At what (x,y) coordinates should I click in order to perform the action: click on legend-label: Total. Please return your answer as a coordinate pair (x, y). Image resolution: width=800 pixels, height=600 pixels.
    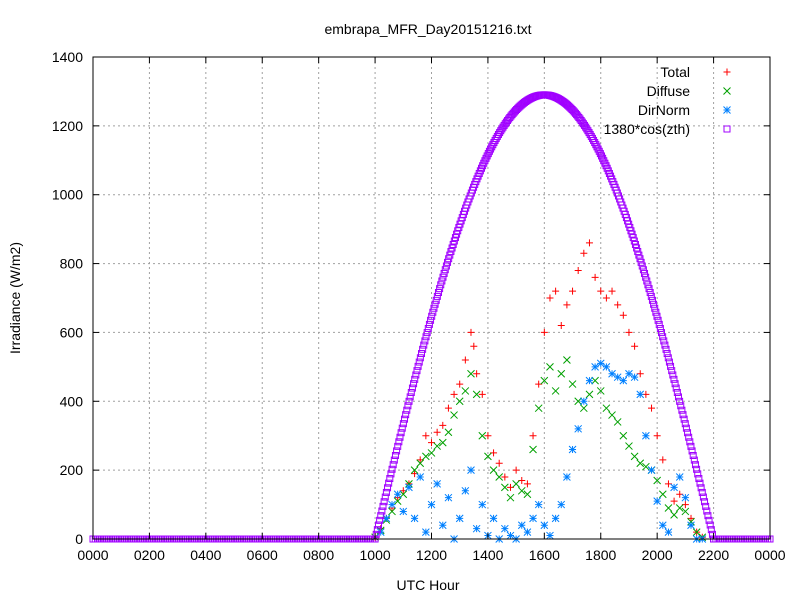
    Looking at the image, I should click on (675, 72).